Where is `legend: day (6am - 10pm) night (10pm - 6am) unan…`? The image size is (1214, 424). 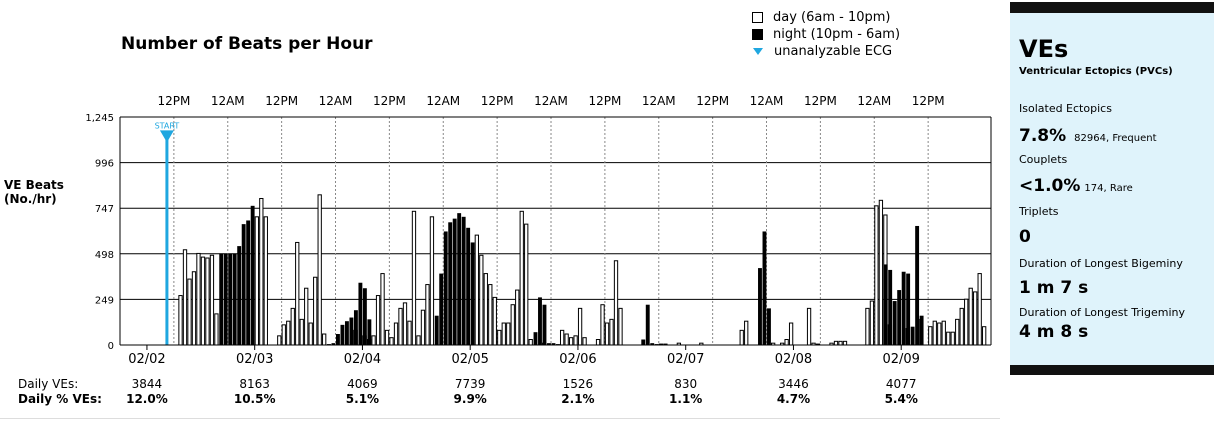 legend: day (6am - 10pm) night (10pm - 6am) unan… is located at coordinates (826, 34).